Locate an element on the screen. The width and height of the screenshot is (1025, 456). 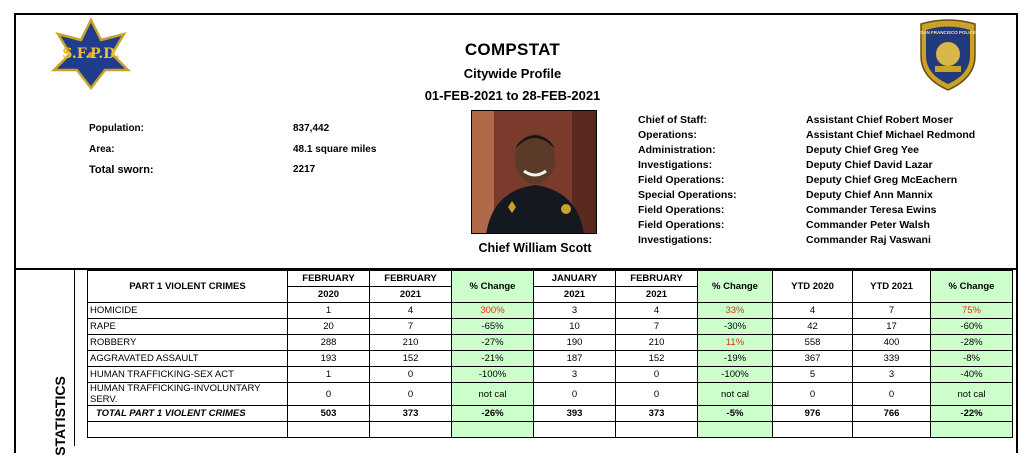
staff-name: Commander Teresa Ewins is located at coordinates (871, 210).